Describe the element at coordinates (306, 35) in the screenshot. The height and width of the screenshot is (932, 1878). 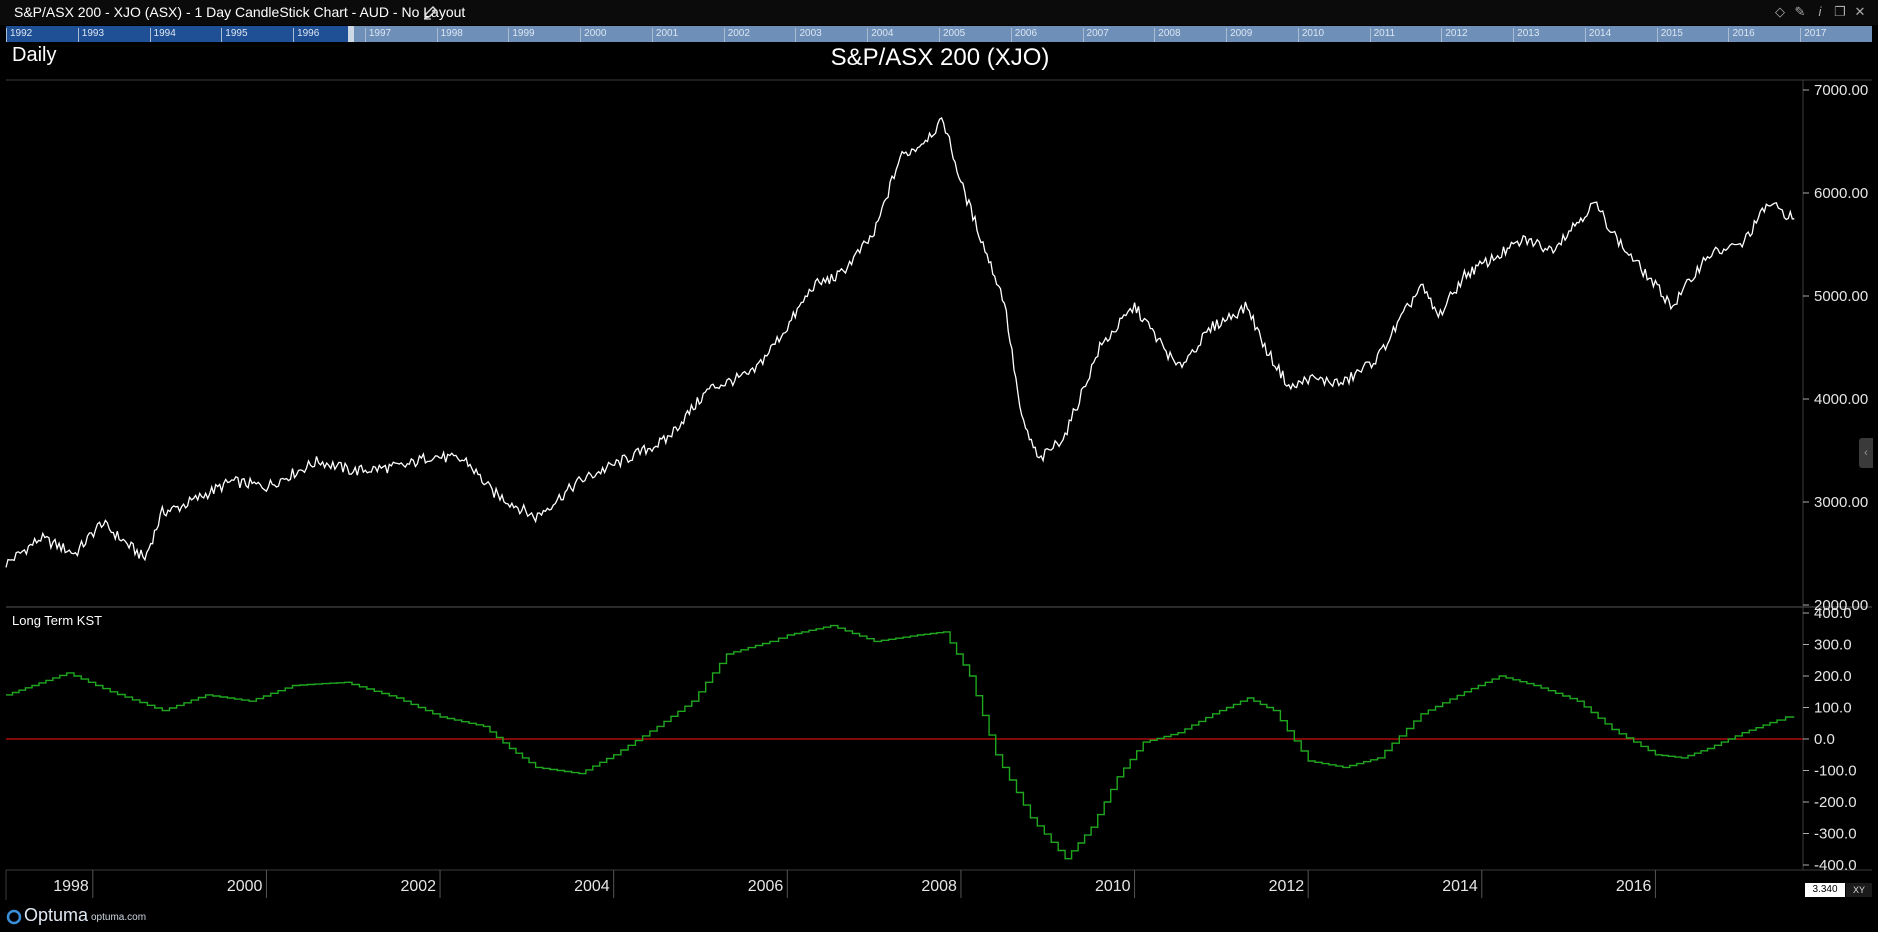
I see `navigator-year-label: 1996` at that location.